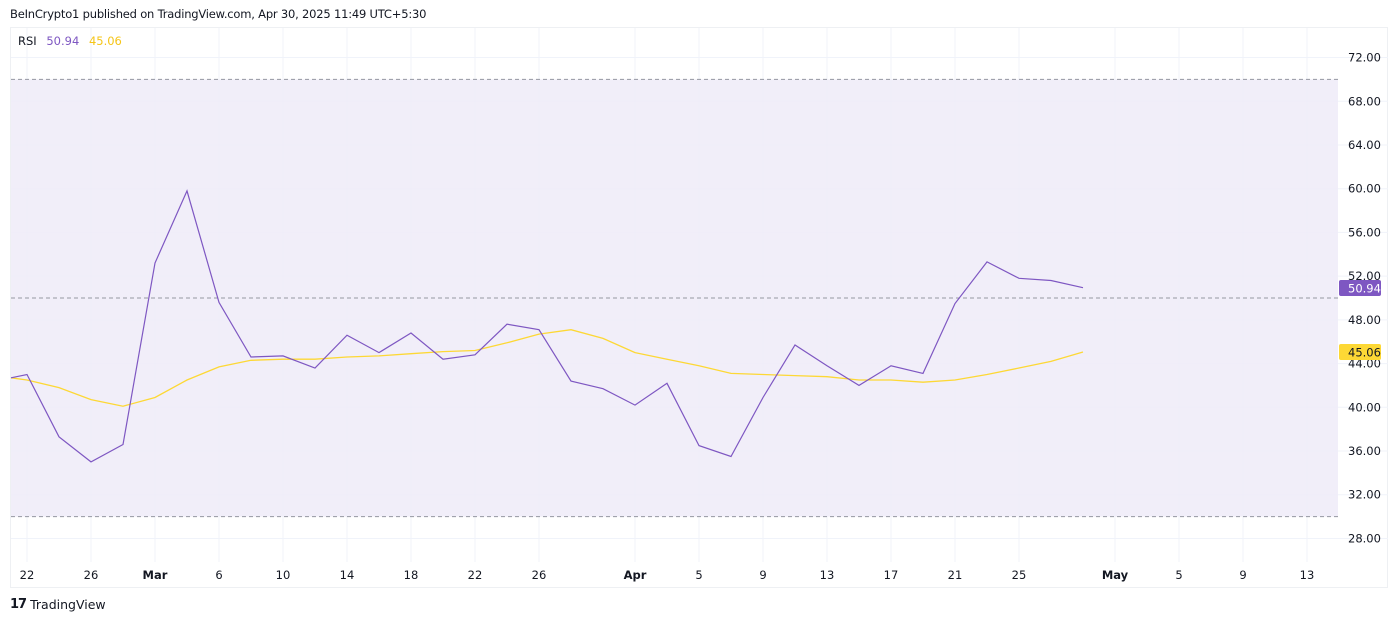  What do you see at coordinates (1364, 320) in the screenshot?
I see `y-tick-label: 48.00` at bounding box center [1364, 320].